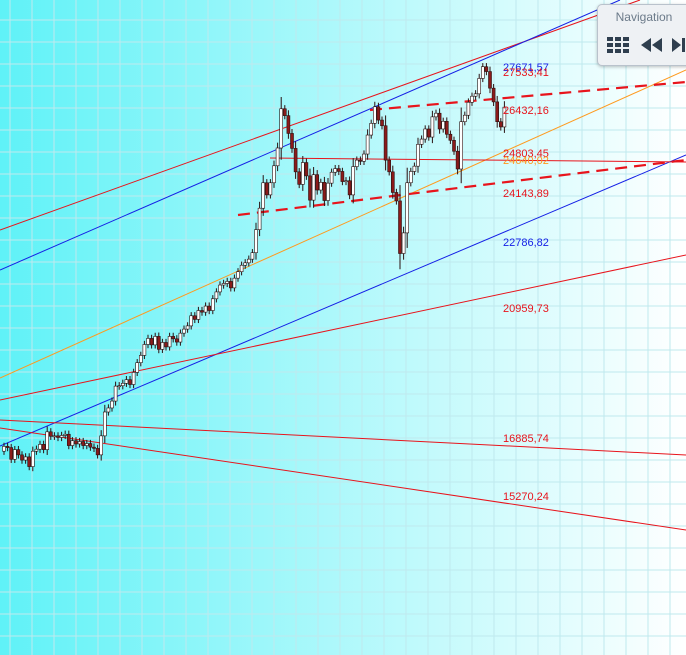 Image resolution: width=686 pixels, height=655 pixels. I want to click on price-level-label: 24640,02, so click(526, 161).